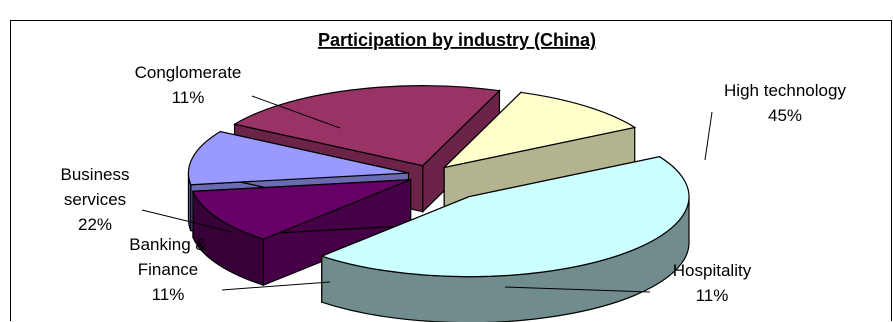  Describe the element at coordinates (95, 174) in the screenshot. I see `slice-label-line: Business` at that location.